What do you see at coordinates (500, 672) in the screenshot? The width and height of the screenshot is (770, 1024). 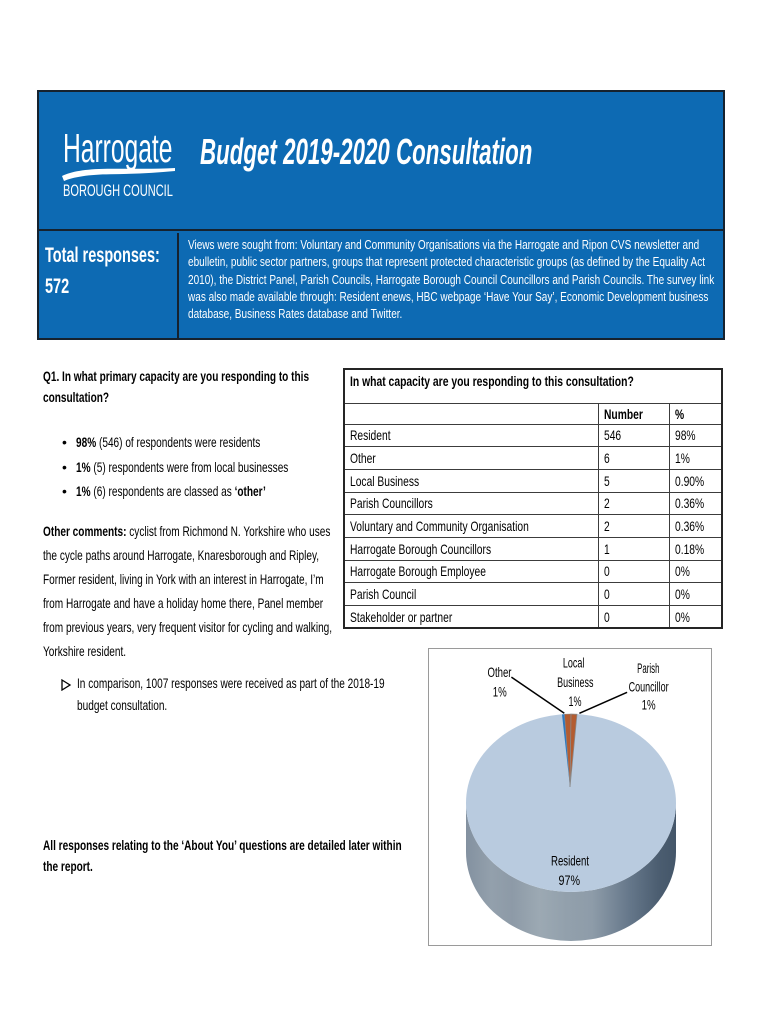 I see `svg-text: Other` at bounding box center [500, 672].